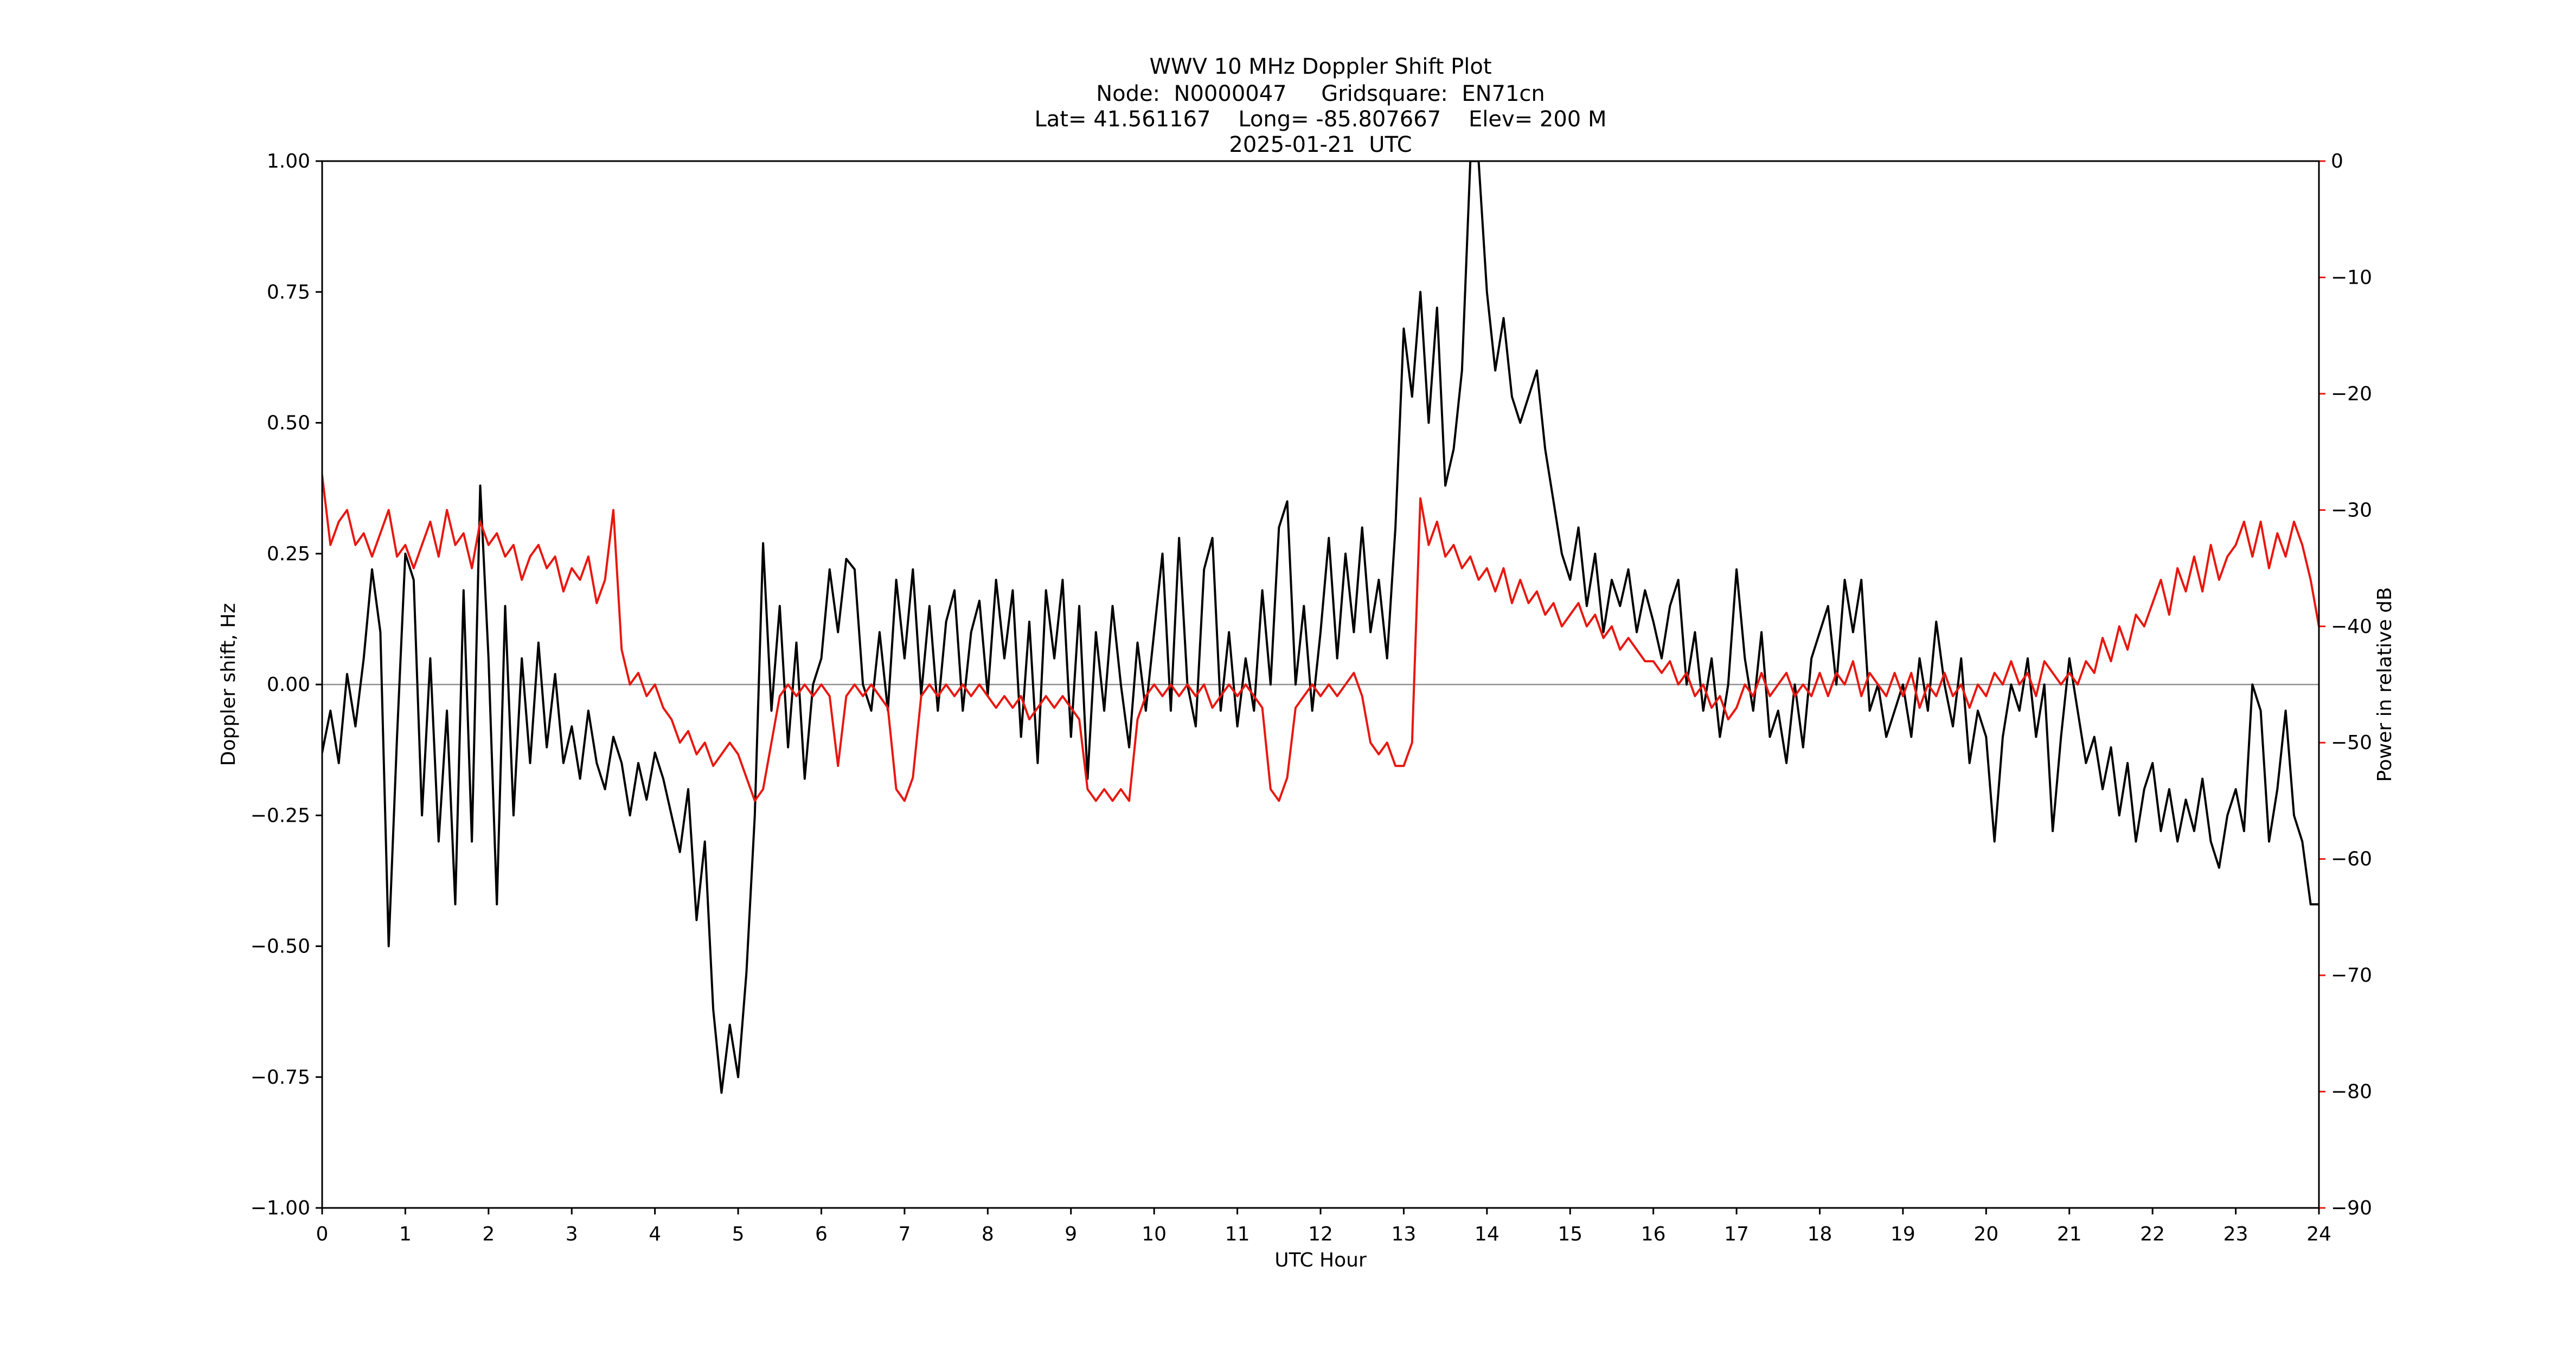 The width and height of the screenshot is (2576, 1356). What do you see at coordinates (2069, 1234) in the screenshot?
I see `x-tick-label: 21` at bounding box center [2069, 1234].